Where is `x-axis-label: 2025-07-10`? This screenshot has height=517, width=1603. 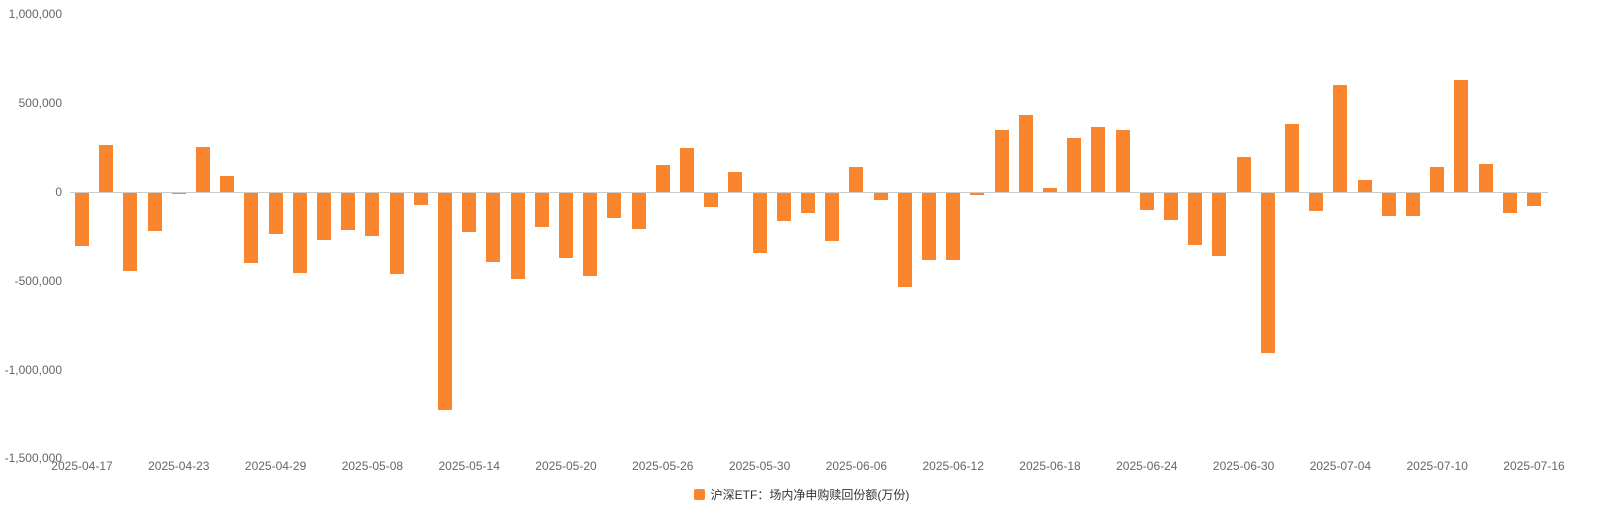 x-axis-label: 2025-07-10 is located at coordinates (1437, 466).